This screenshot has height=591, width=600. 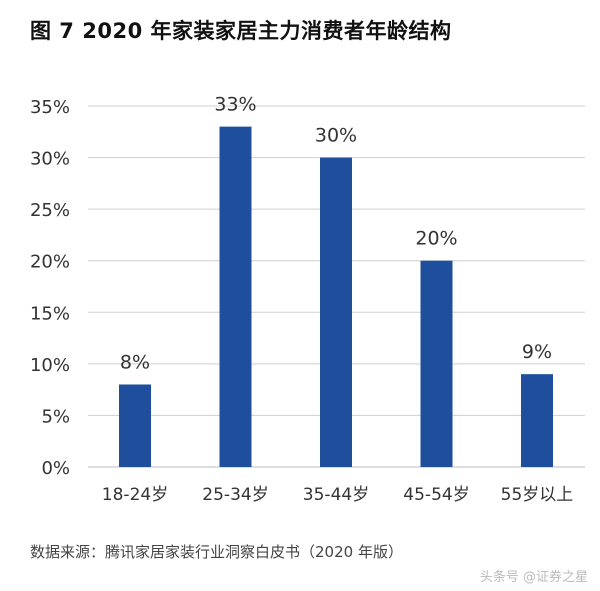 I want to click on x-tick-label: 55岁以上, so click(x=537, y=495).